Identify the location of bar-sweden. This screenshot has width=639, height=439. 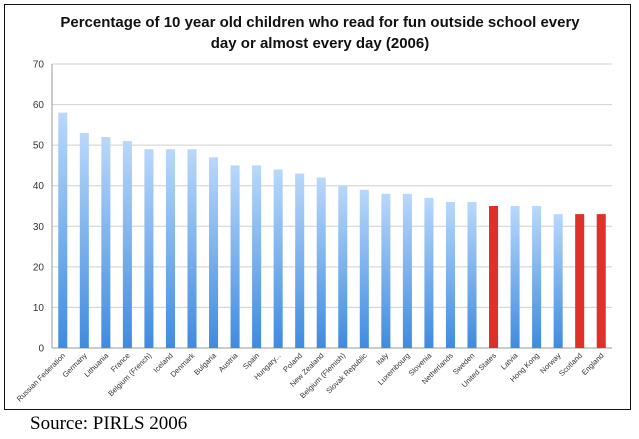
(472, 274).